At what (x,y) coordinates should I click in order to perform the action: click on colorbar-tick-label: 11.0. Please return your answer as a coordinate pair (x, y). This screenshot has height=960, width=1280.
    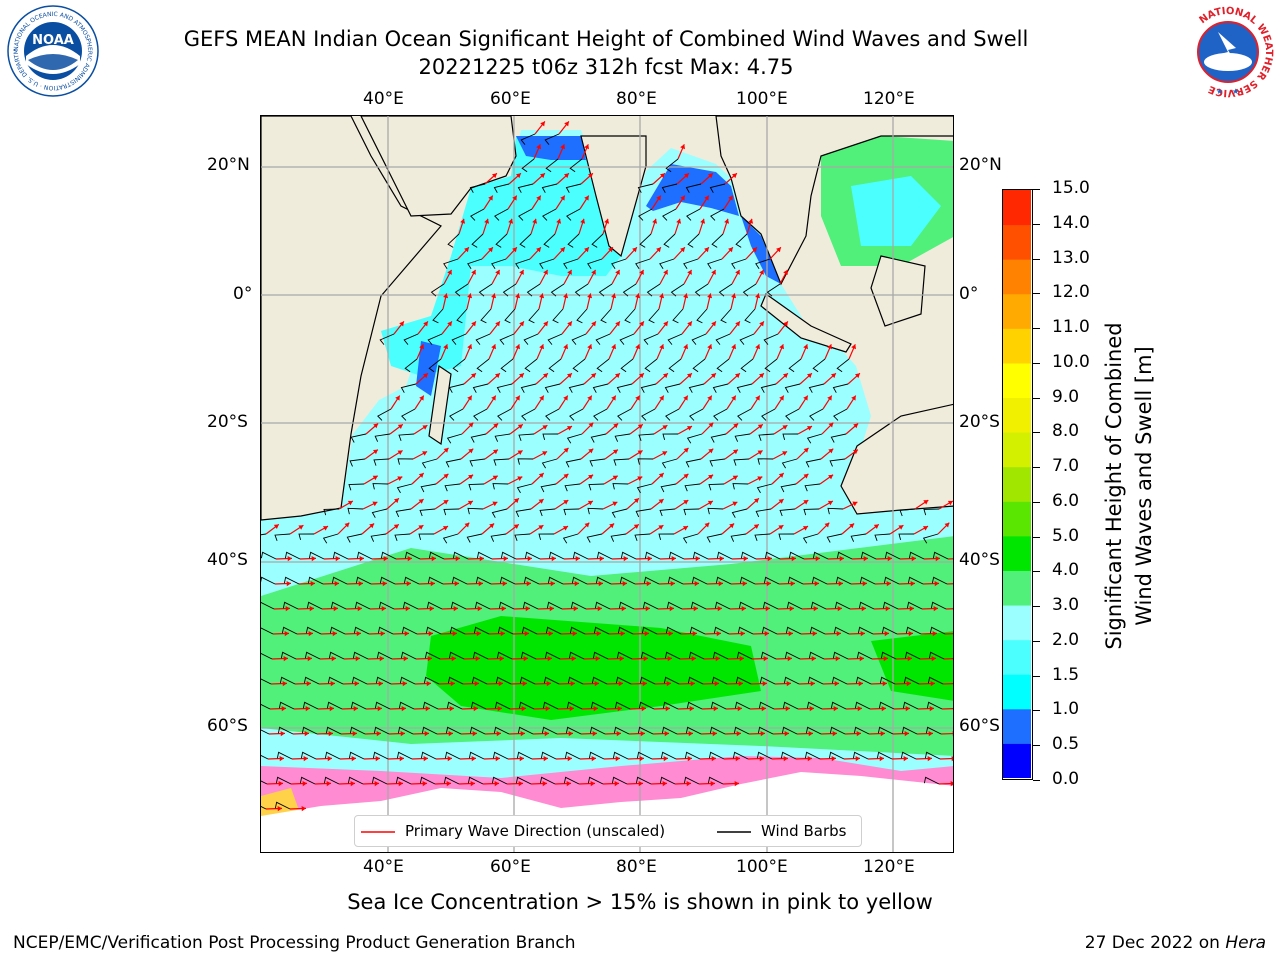
    Looking at the image, I should click on (1071, 327).